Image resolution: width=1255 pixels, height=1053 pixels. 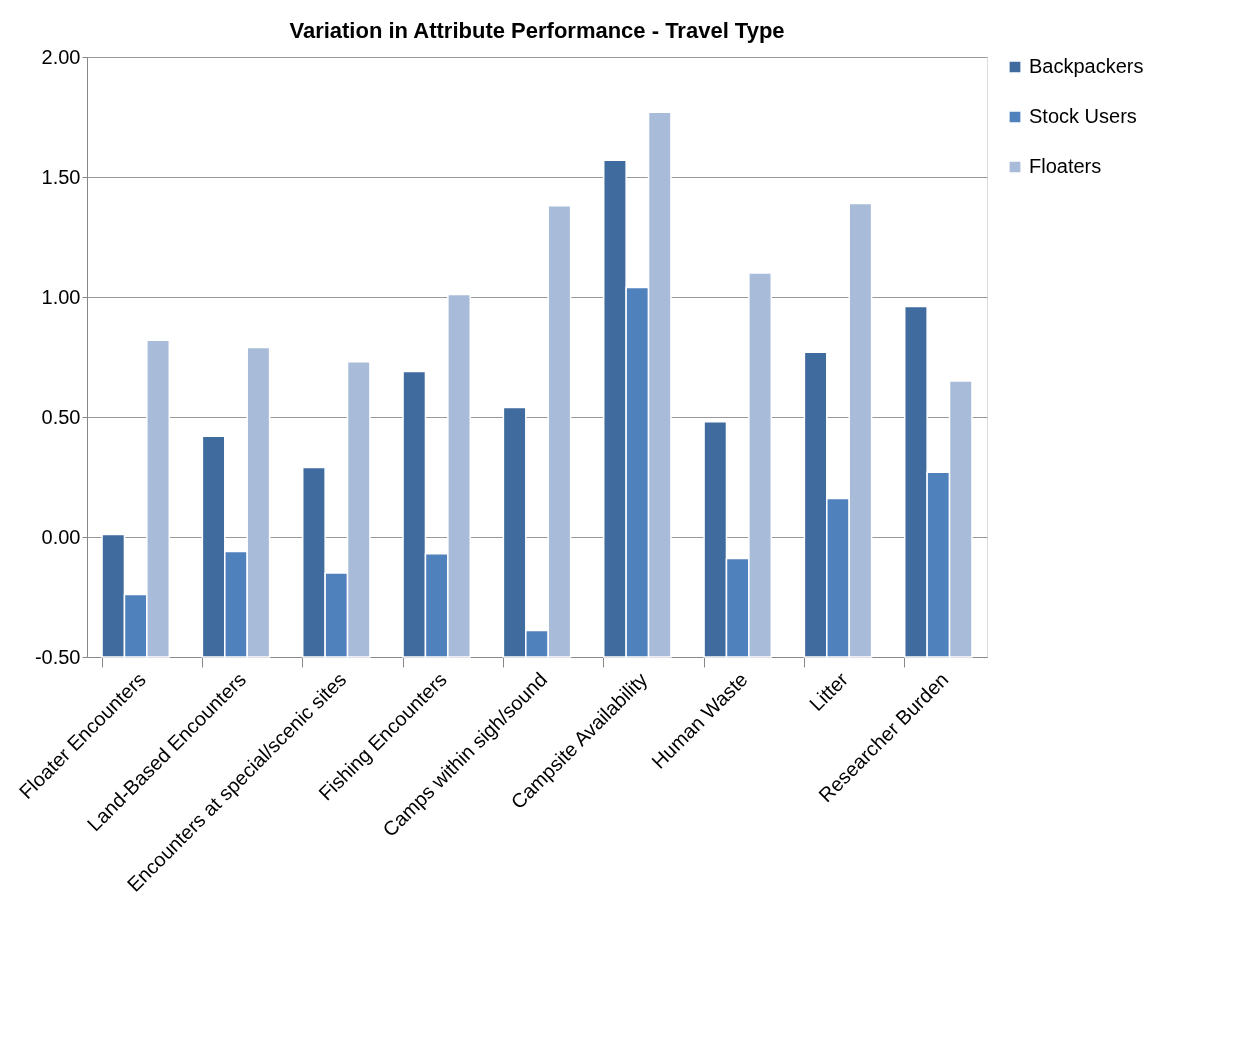 What do you see at coordinates (61, 536) in the screenshot?
I see `y-tick-label: 0.00` at bounding box center [61, 536].